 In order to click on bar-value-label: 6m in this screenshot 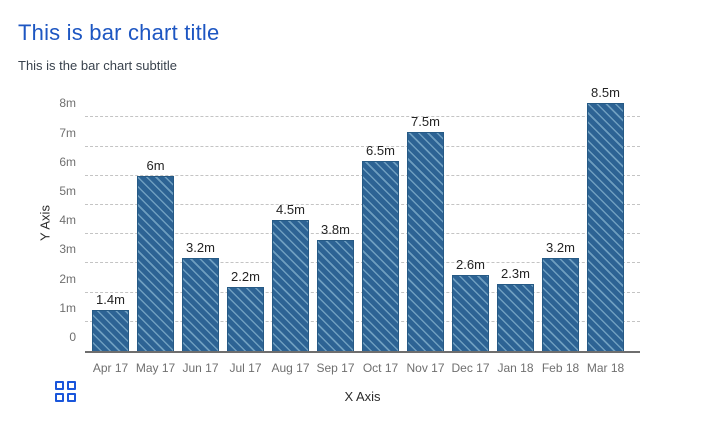, I will do `click(155, 165)`.